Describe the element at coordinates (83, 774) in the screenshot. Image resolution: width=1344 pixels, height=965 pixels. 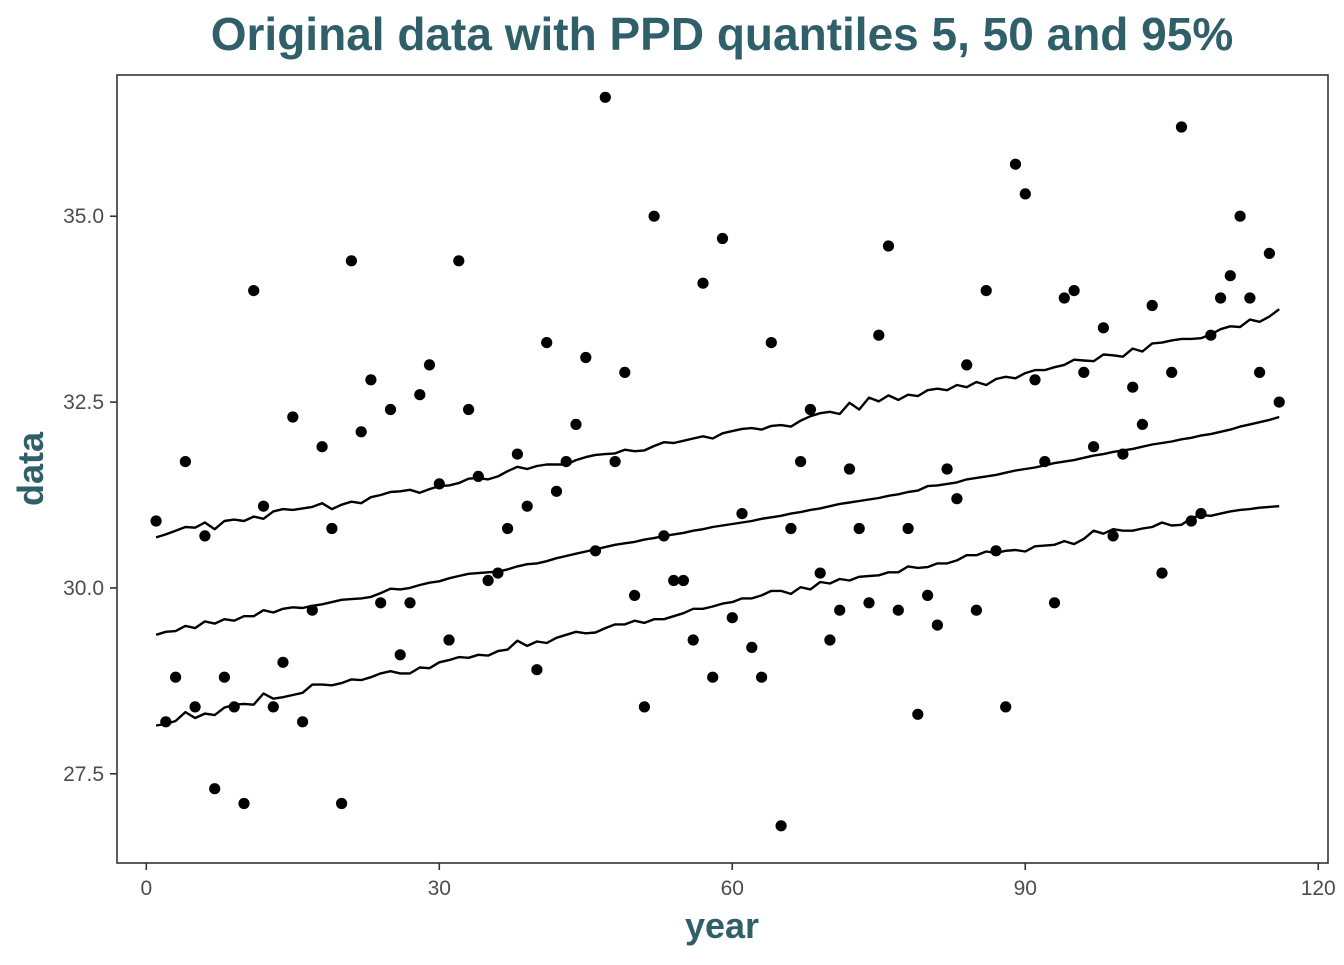
I see `y-tick-label: 27.5` at that location.